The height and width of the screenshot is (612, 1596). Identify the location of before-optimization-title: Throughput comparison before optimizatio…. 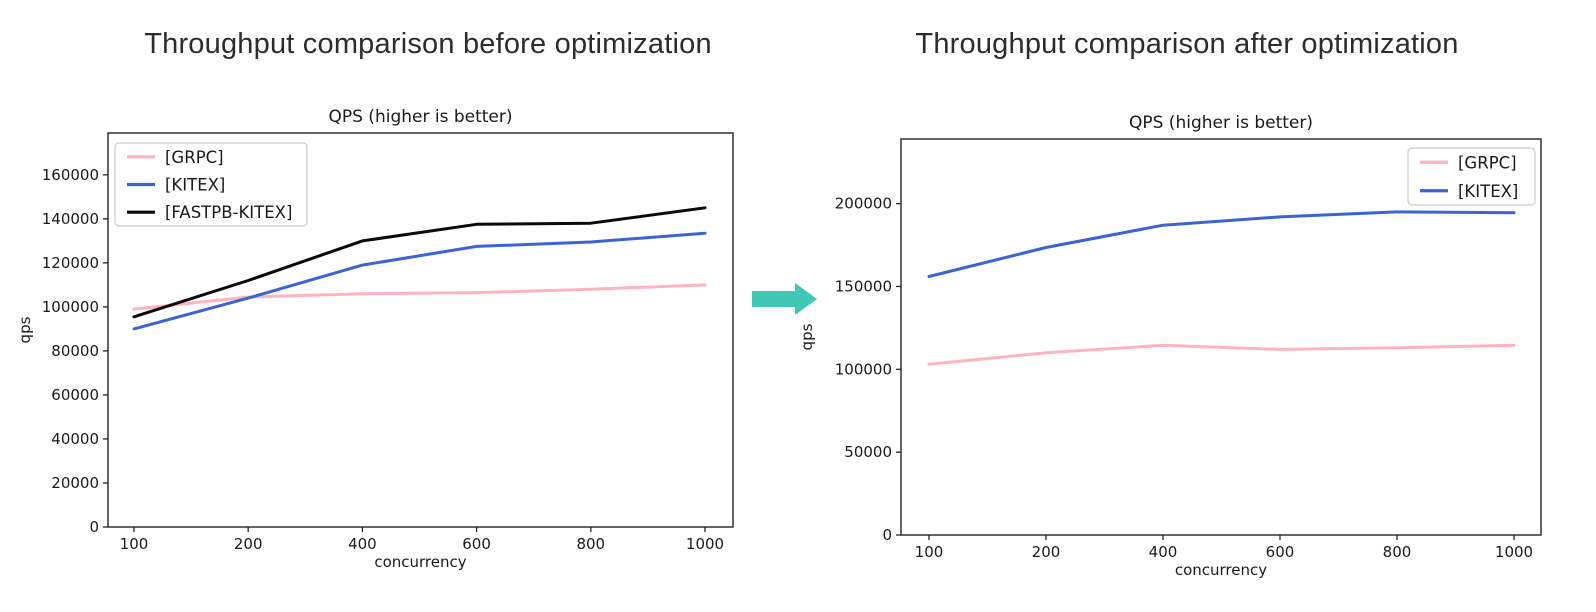
(428, 44).